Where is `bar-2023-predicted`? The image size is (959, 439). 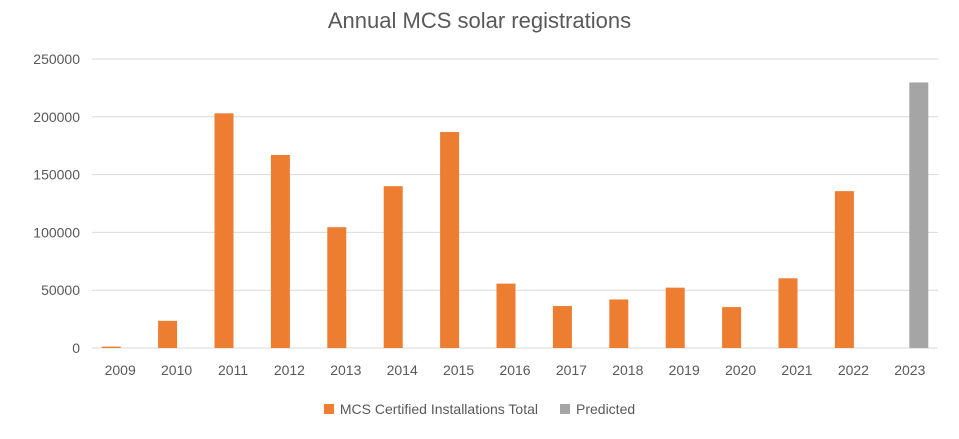 bar-2023-predicted is located at coordinates (919, 215).